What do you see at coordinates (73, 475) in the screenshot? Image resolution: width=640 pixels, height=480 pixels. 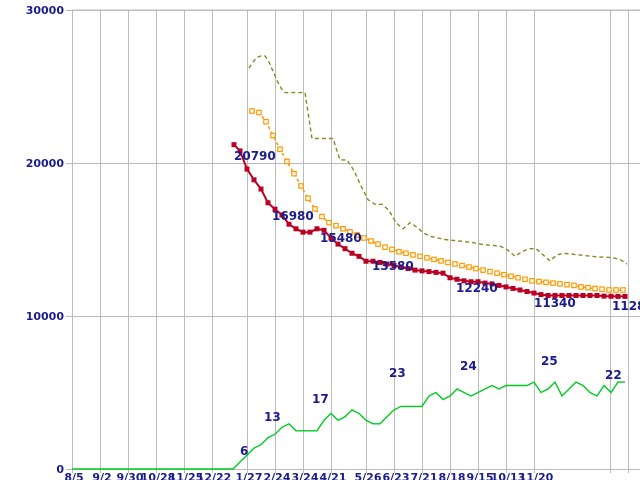 I see `x-tick-8-5: 8/5` at bounding box center [73, 475].